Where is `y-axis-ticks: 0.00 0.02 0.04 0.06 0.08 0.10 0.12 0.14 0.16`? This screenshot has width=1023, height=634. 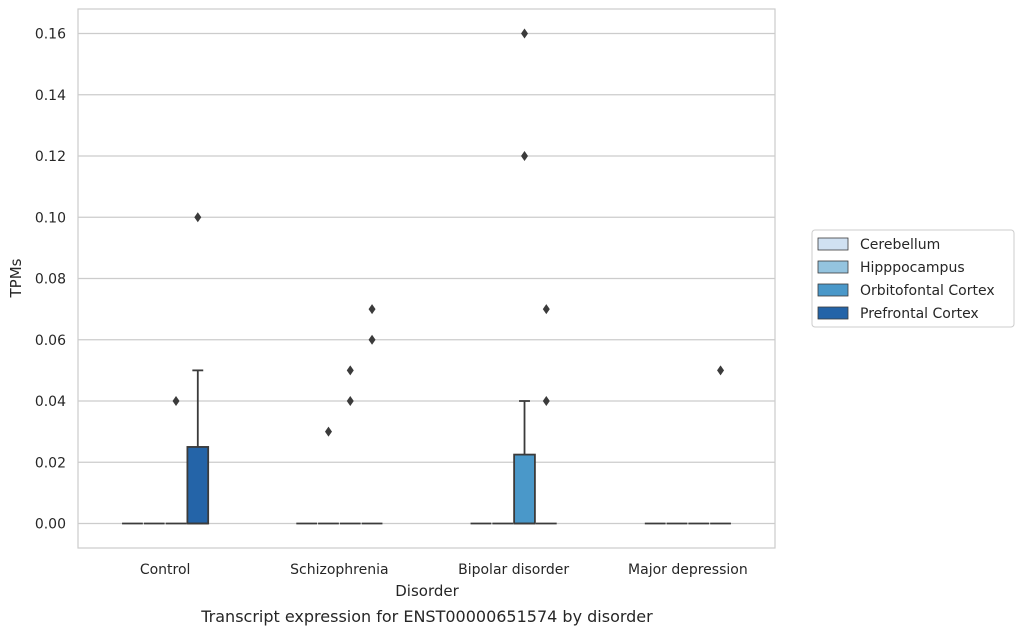 y-axis-ticks: 0.00 0.02 0.04 0.06 0.08 0.10 0.12 0.14 0.16 is located at coordinates (50, 280).